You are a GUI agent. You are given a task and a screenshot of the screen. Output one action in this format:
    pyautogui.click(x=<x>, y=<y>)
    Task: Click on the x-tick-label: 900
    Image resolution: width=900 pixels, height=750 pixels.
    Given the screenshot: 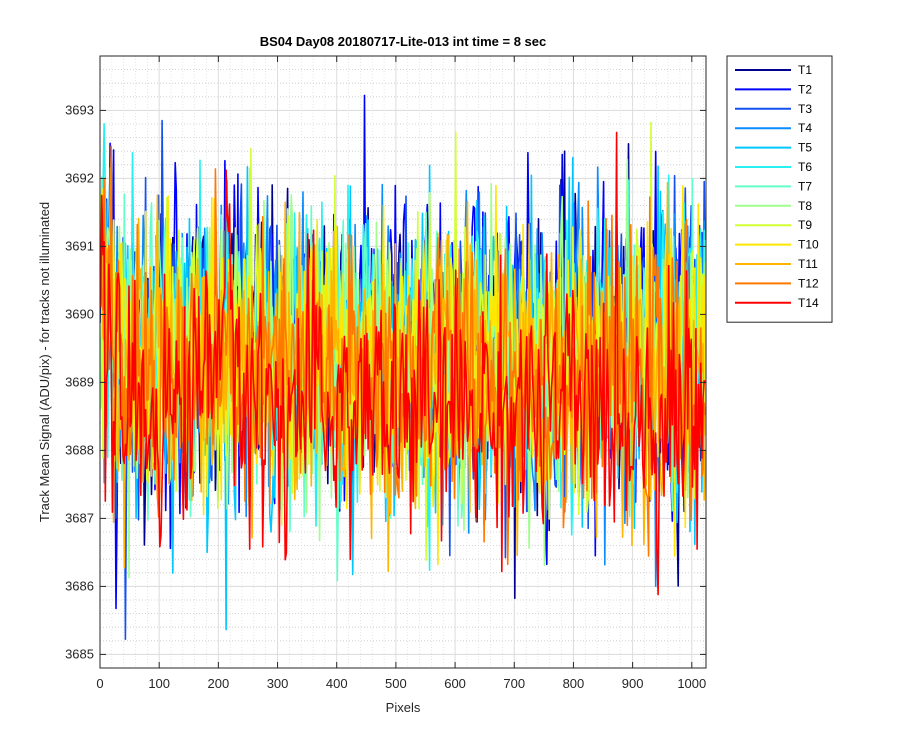 What is the action you would take?
    pyautogui.click(x=633, y=683)
    